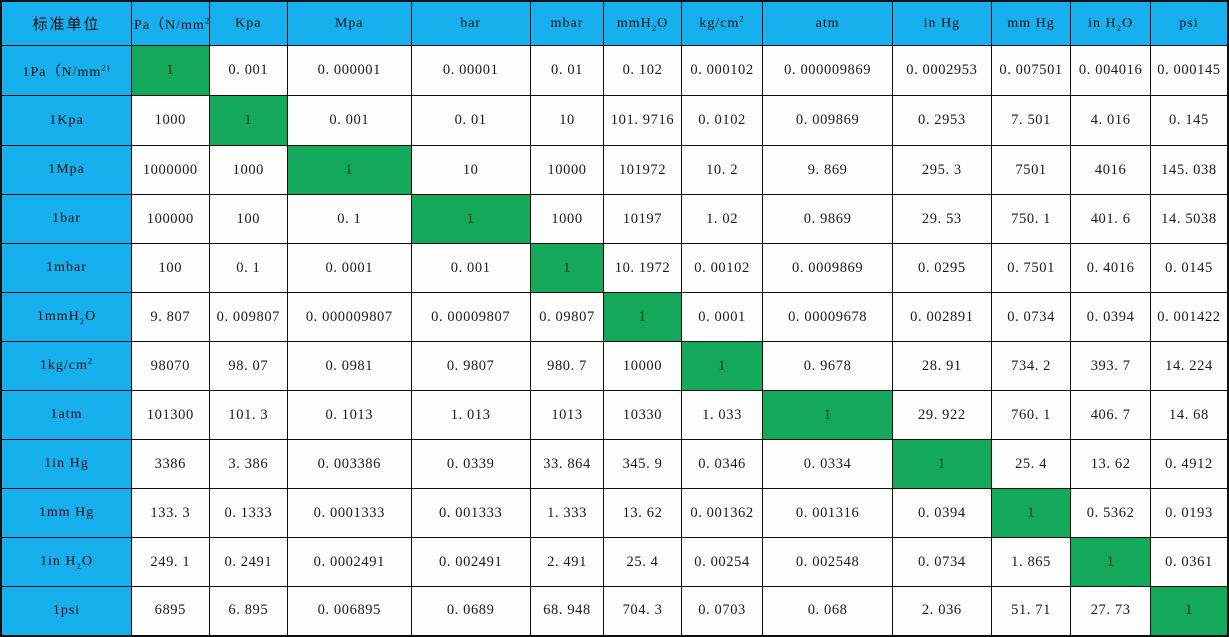  What do you see at coordinates (1189, 513) in the screenshot?
I see `data-cell-psi: 0. 0193` at bounding box center [1189, 513].